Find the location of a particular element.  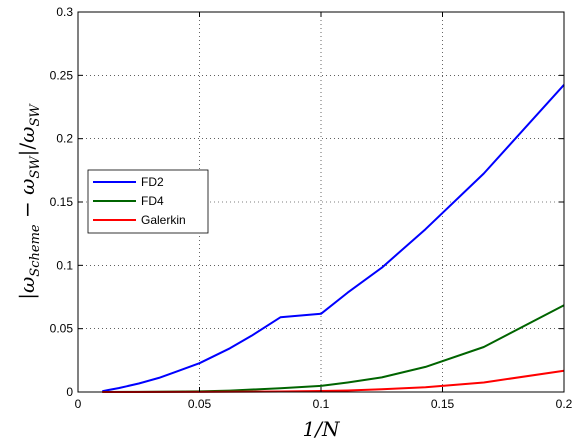

y-tick-label: 0.3 is located at coordinates (64, 12).